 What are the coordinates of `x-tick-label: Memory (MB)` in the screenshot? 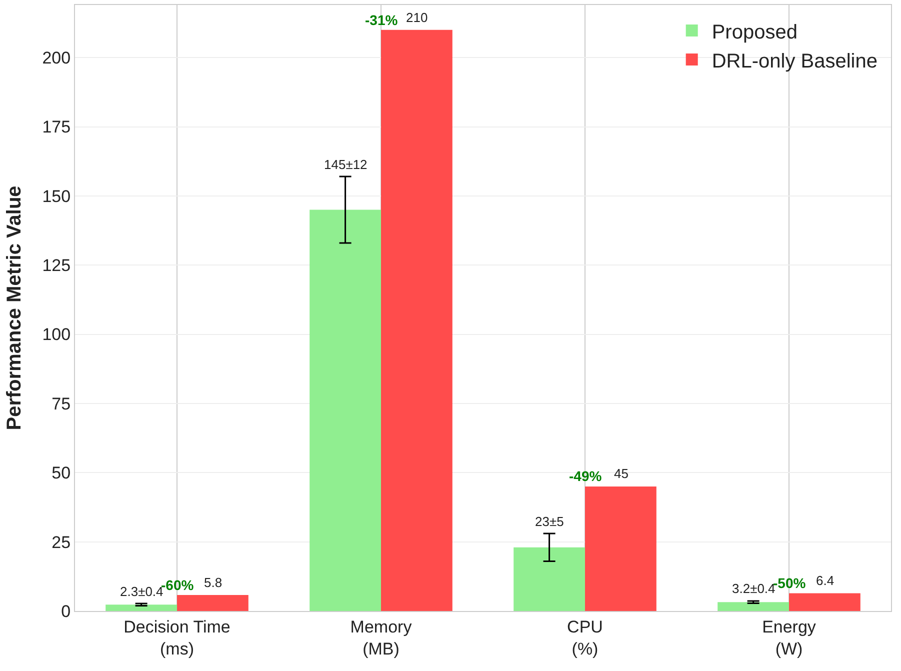 It's located at (381, 637).